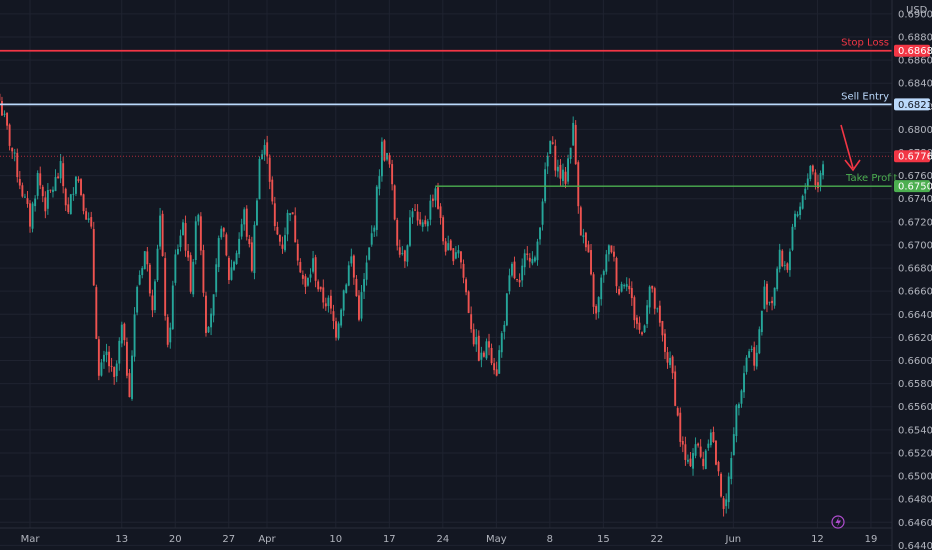 The height and width of the screenshot is (550, 932). What do you see at coordinates (228, 539) in the screenshot?
I see `time-tick-3: 27` at bounding box center [228, 539].